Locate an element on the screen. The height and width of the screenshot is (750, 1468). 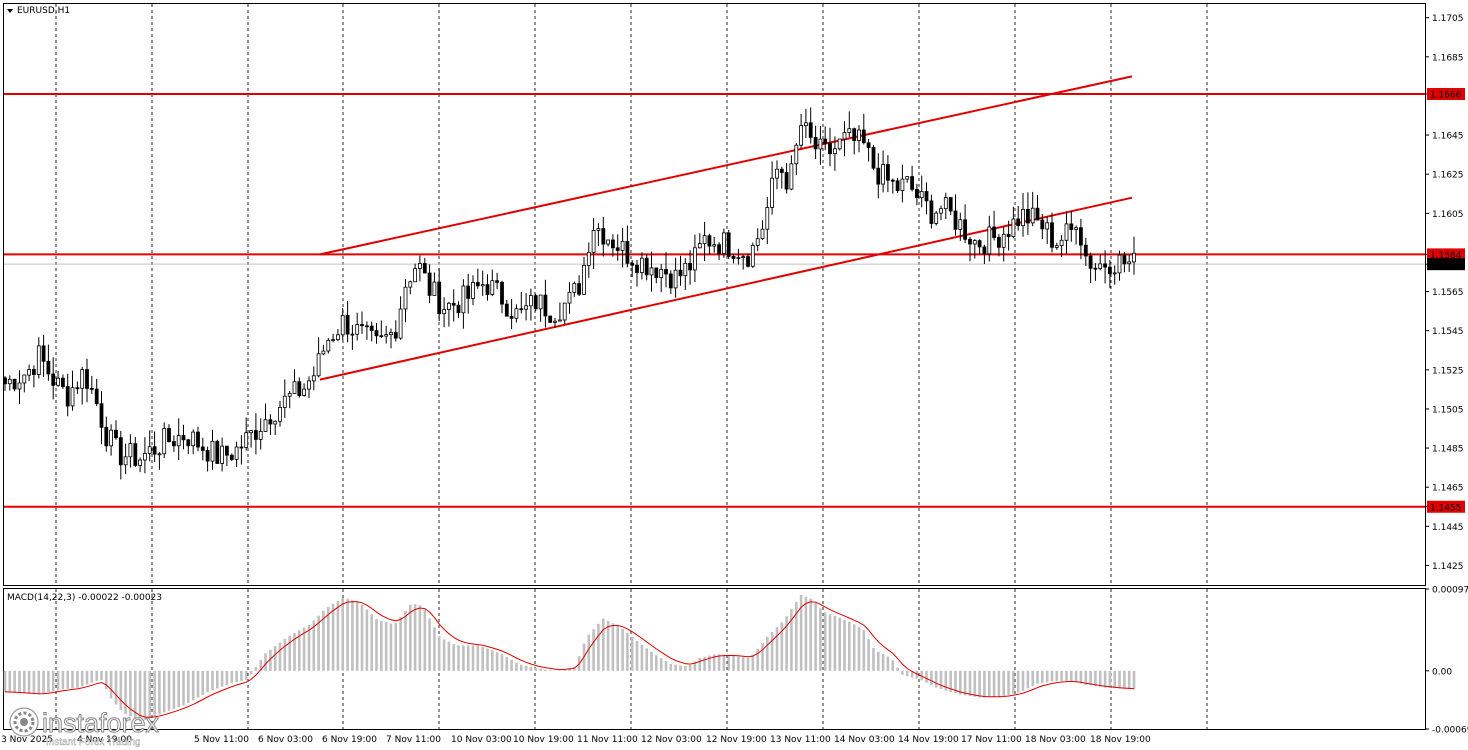
x-tick-label: 10 Nov 03:00 is located at coordinates (481, 740).